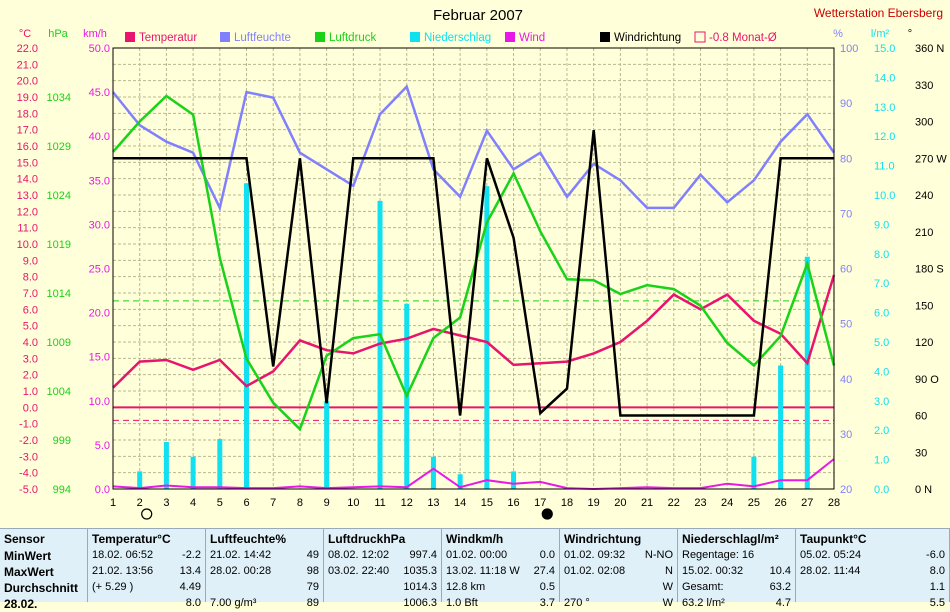 The height and width of the screenshot is (612, 950). What do you see at coordinates (881, 461) in the screenshot?
I see `rain-tick-label: 1.0` at bounding box center [881, 461].